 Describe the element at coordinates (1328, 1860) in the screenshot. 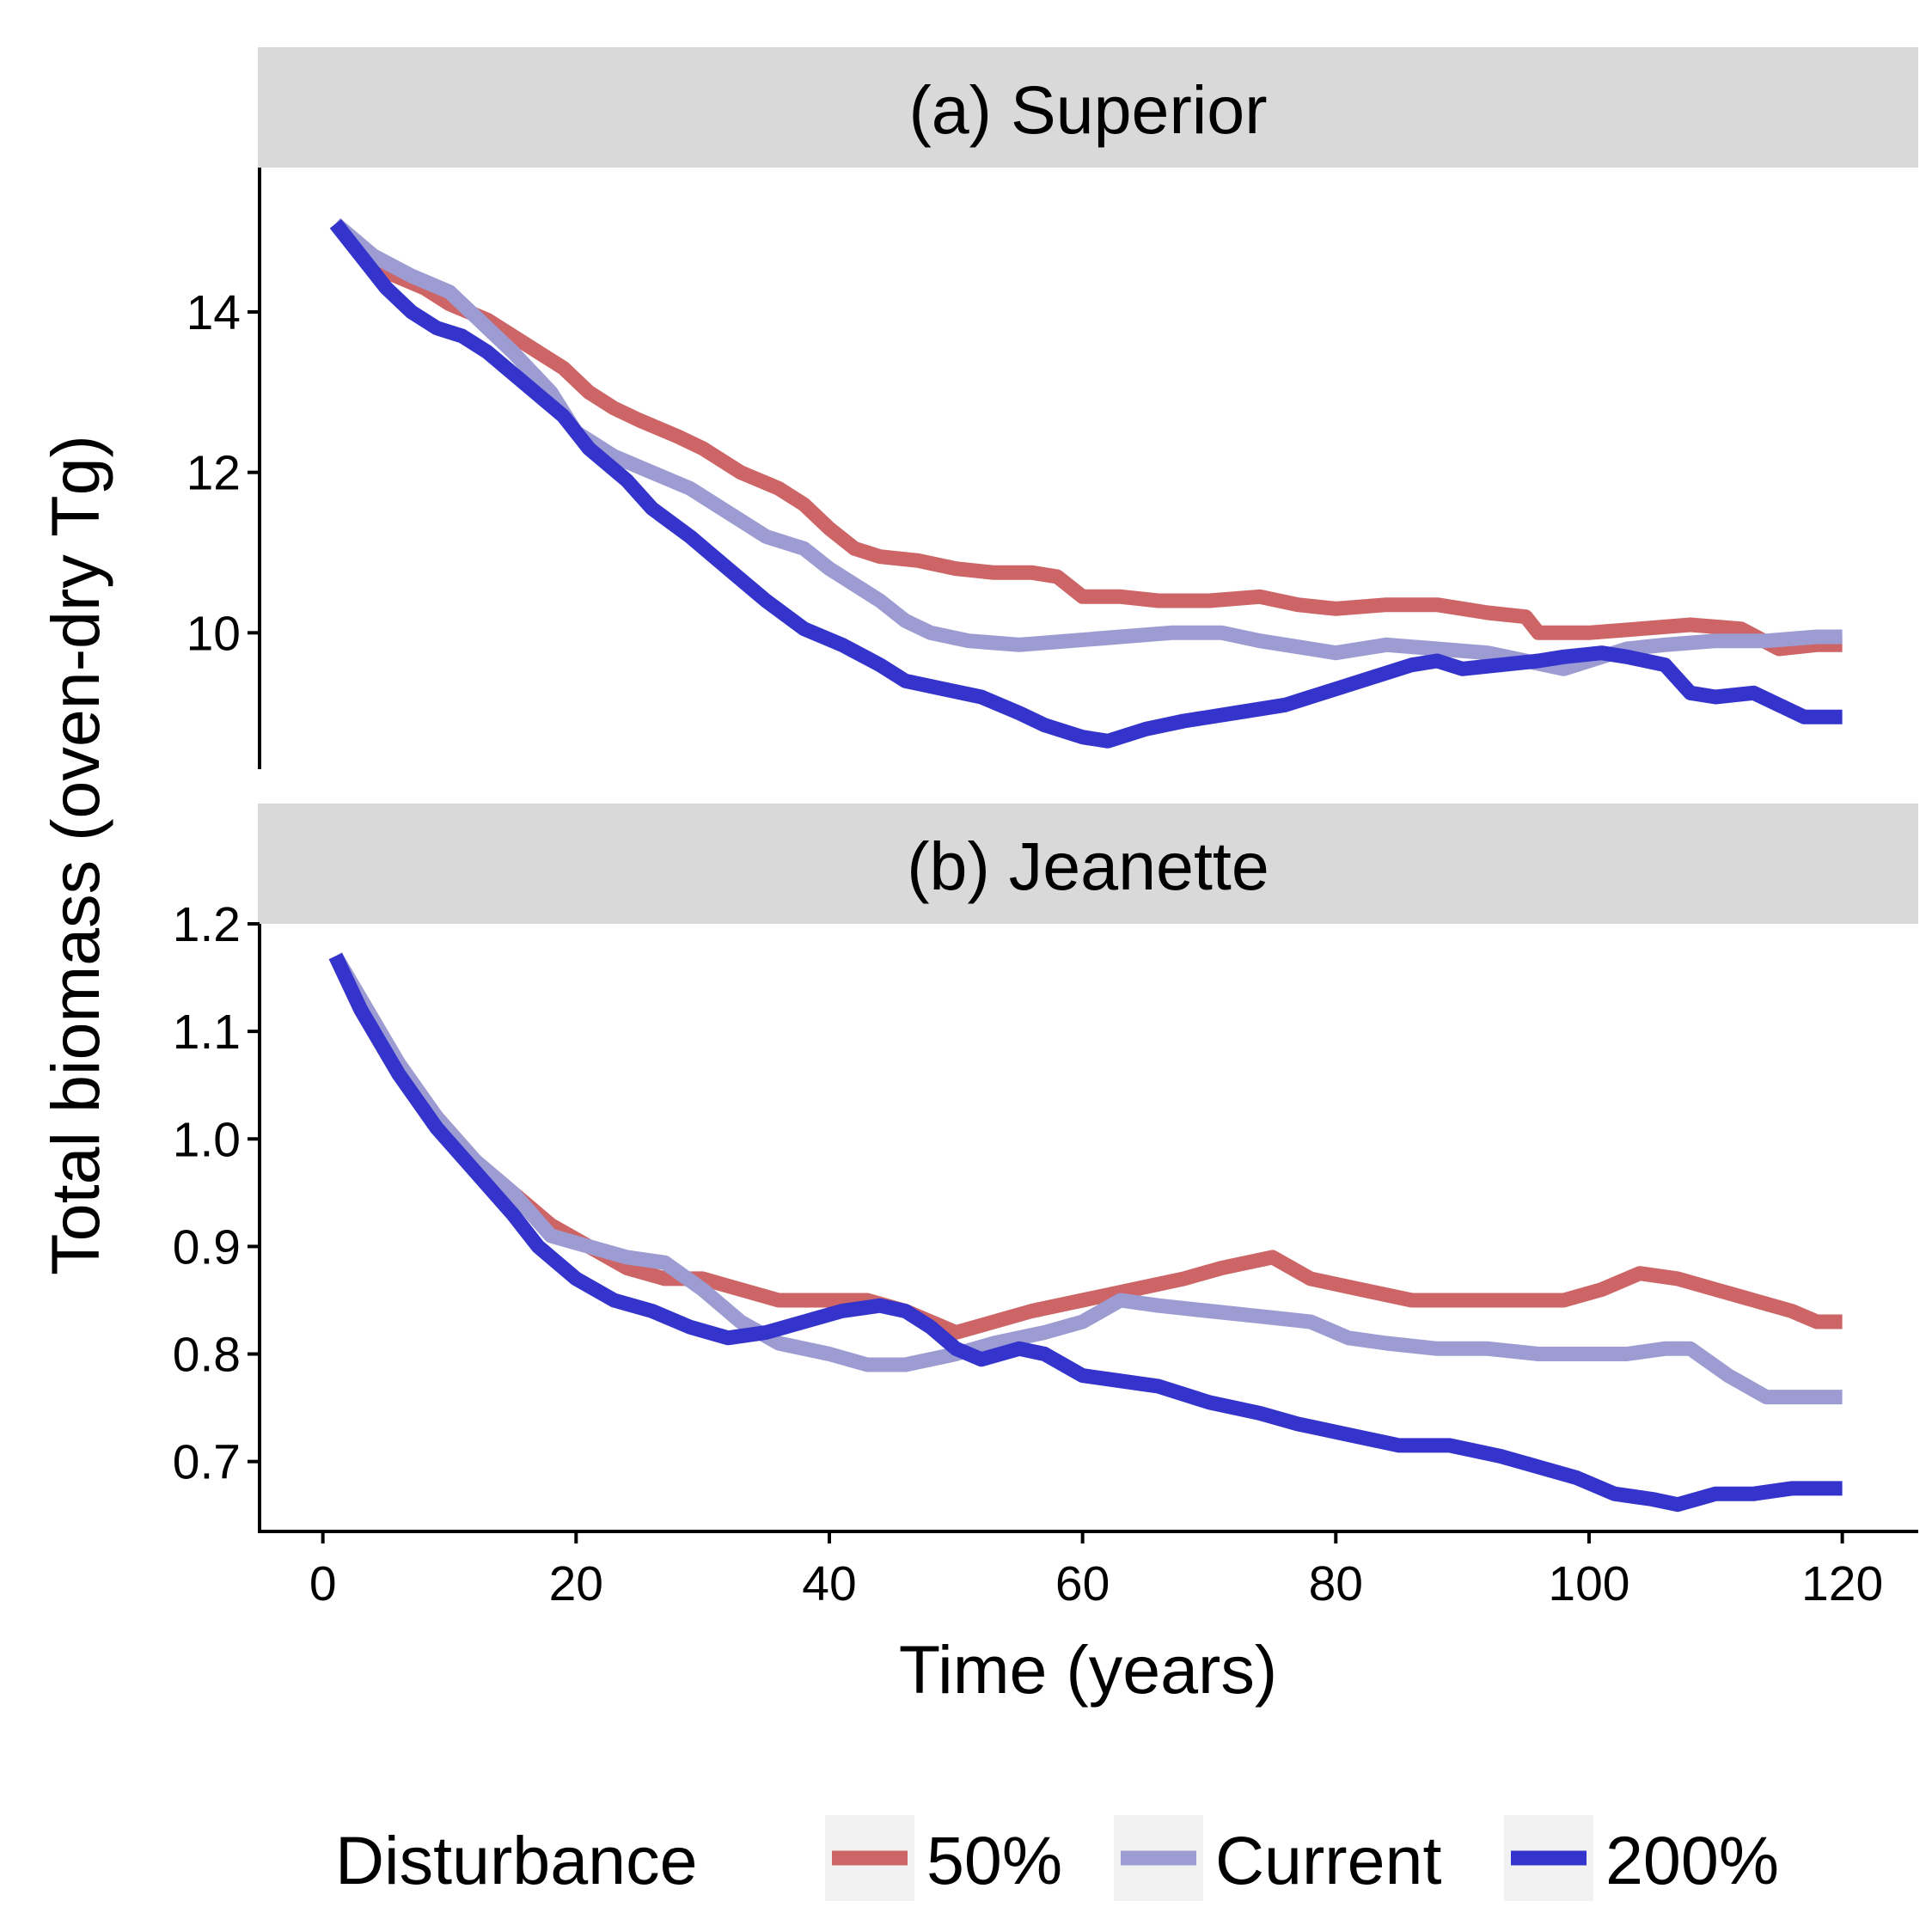

I see `legend-label-current: Current` at that location.